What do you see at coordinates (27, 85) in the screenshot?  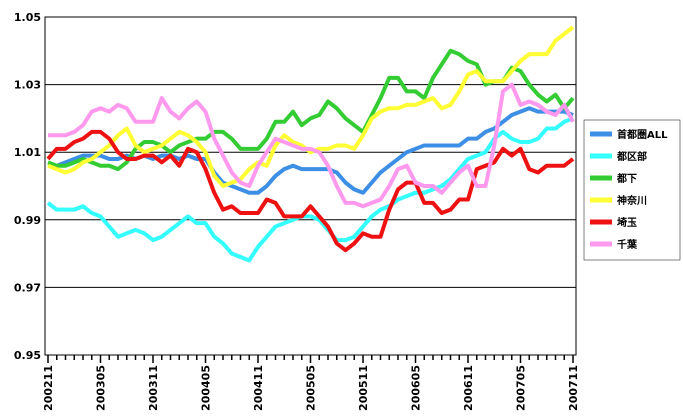 I see `y-tick-label: 1.03` at bounding box center [27, 85].